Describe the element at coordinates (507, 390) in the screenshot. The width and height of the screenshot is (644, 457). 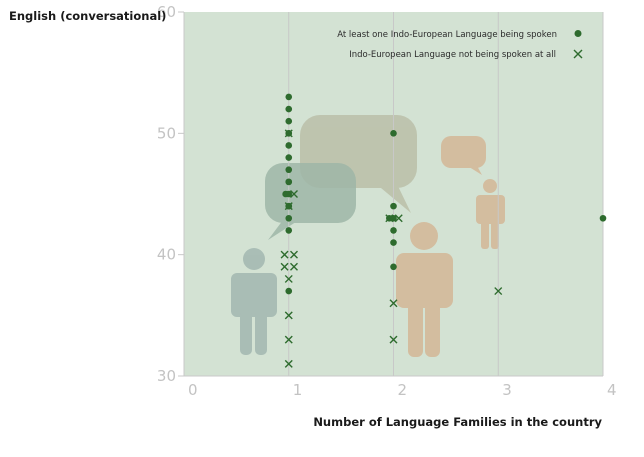
I see `x-tick-label: 3` at that location.